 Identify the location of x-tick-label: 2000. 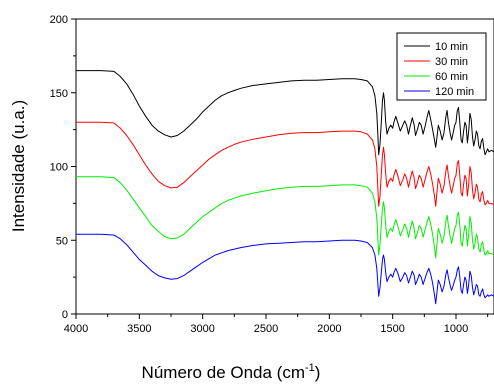
(329, 329).